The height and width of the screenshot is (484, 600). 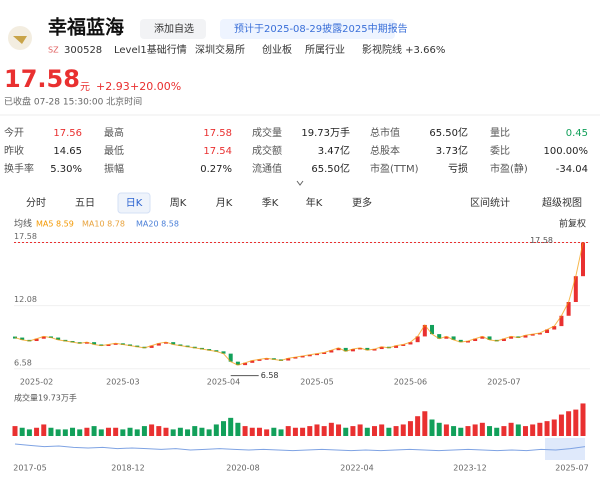 I want to click on notice: 预计于2025-08-29披露2025中期报告, so click(x=321, y=28).